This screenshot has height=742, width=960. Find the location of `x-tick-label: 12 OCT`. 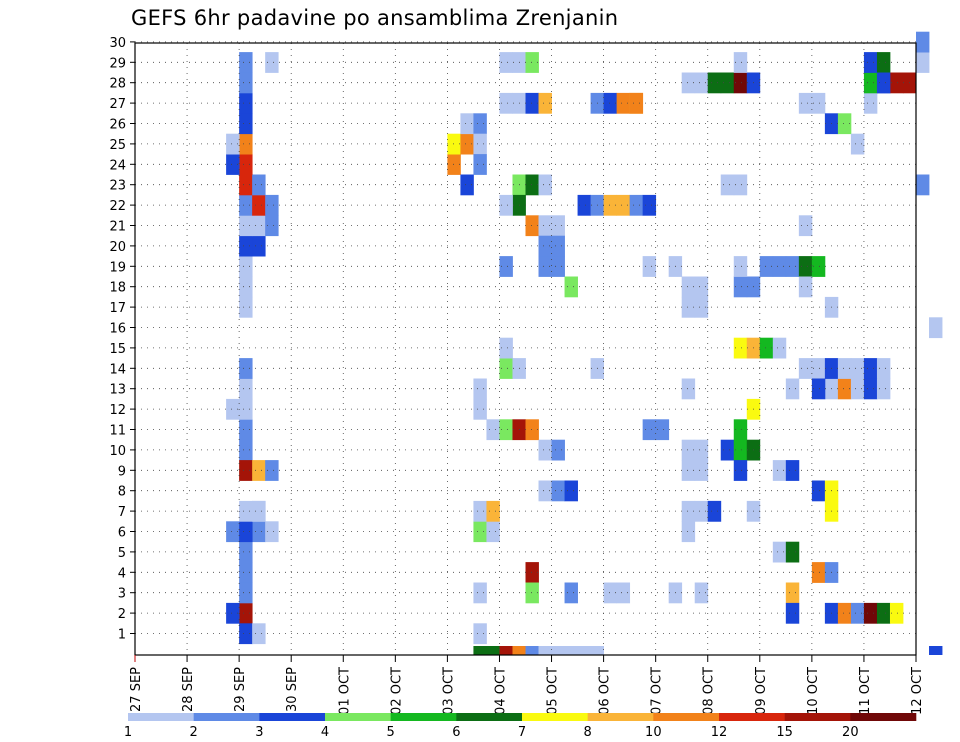

x-tick-label: 12 OCT is located at coordinates (917, 691).